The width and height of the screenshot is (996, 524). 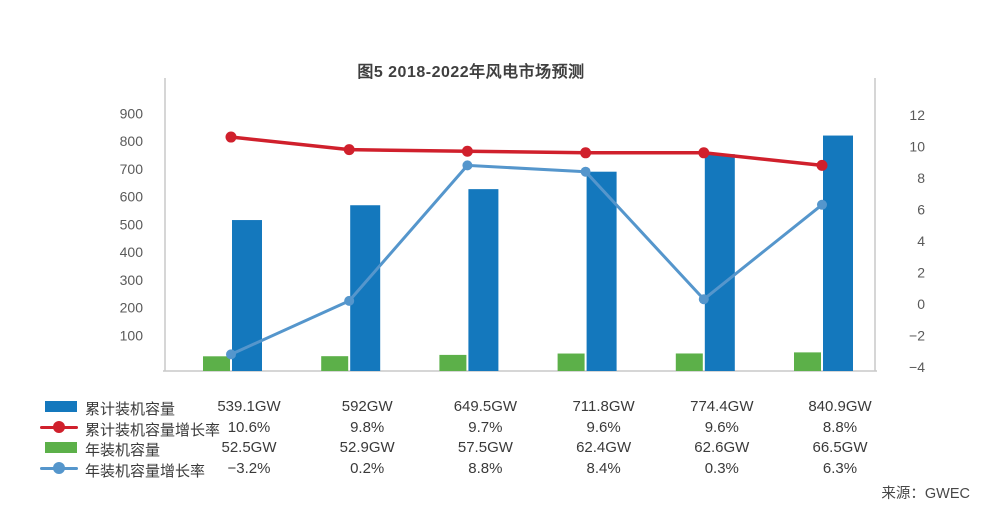 What do you see at coordinates (132, 252) in the screenshot?
I see `left-axis-tick: 400` at bounding box center [132, 252].